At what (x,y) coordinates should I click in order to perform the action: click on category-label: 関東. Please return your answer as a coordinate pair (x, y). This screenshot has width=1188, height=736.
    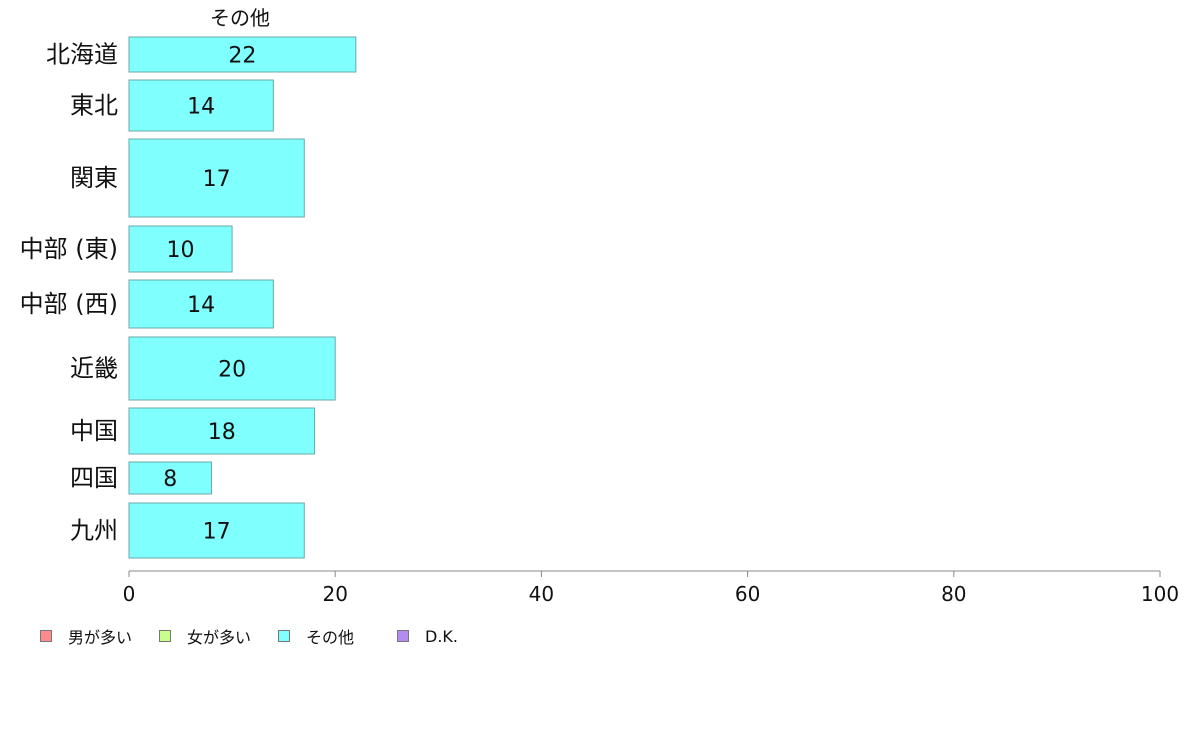
    Looking at the image, I should click on (94, 178).